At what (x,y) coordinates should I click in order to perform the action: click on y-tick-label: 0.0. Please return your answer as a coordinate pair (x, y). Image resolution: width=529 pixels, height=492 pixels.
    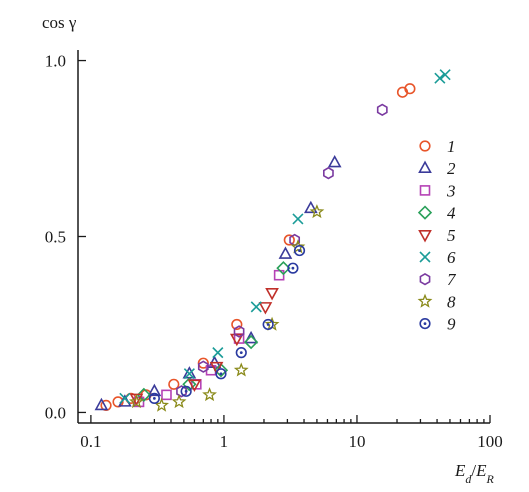
    Looking at the image, I should click on (55, 412).